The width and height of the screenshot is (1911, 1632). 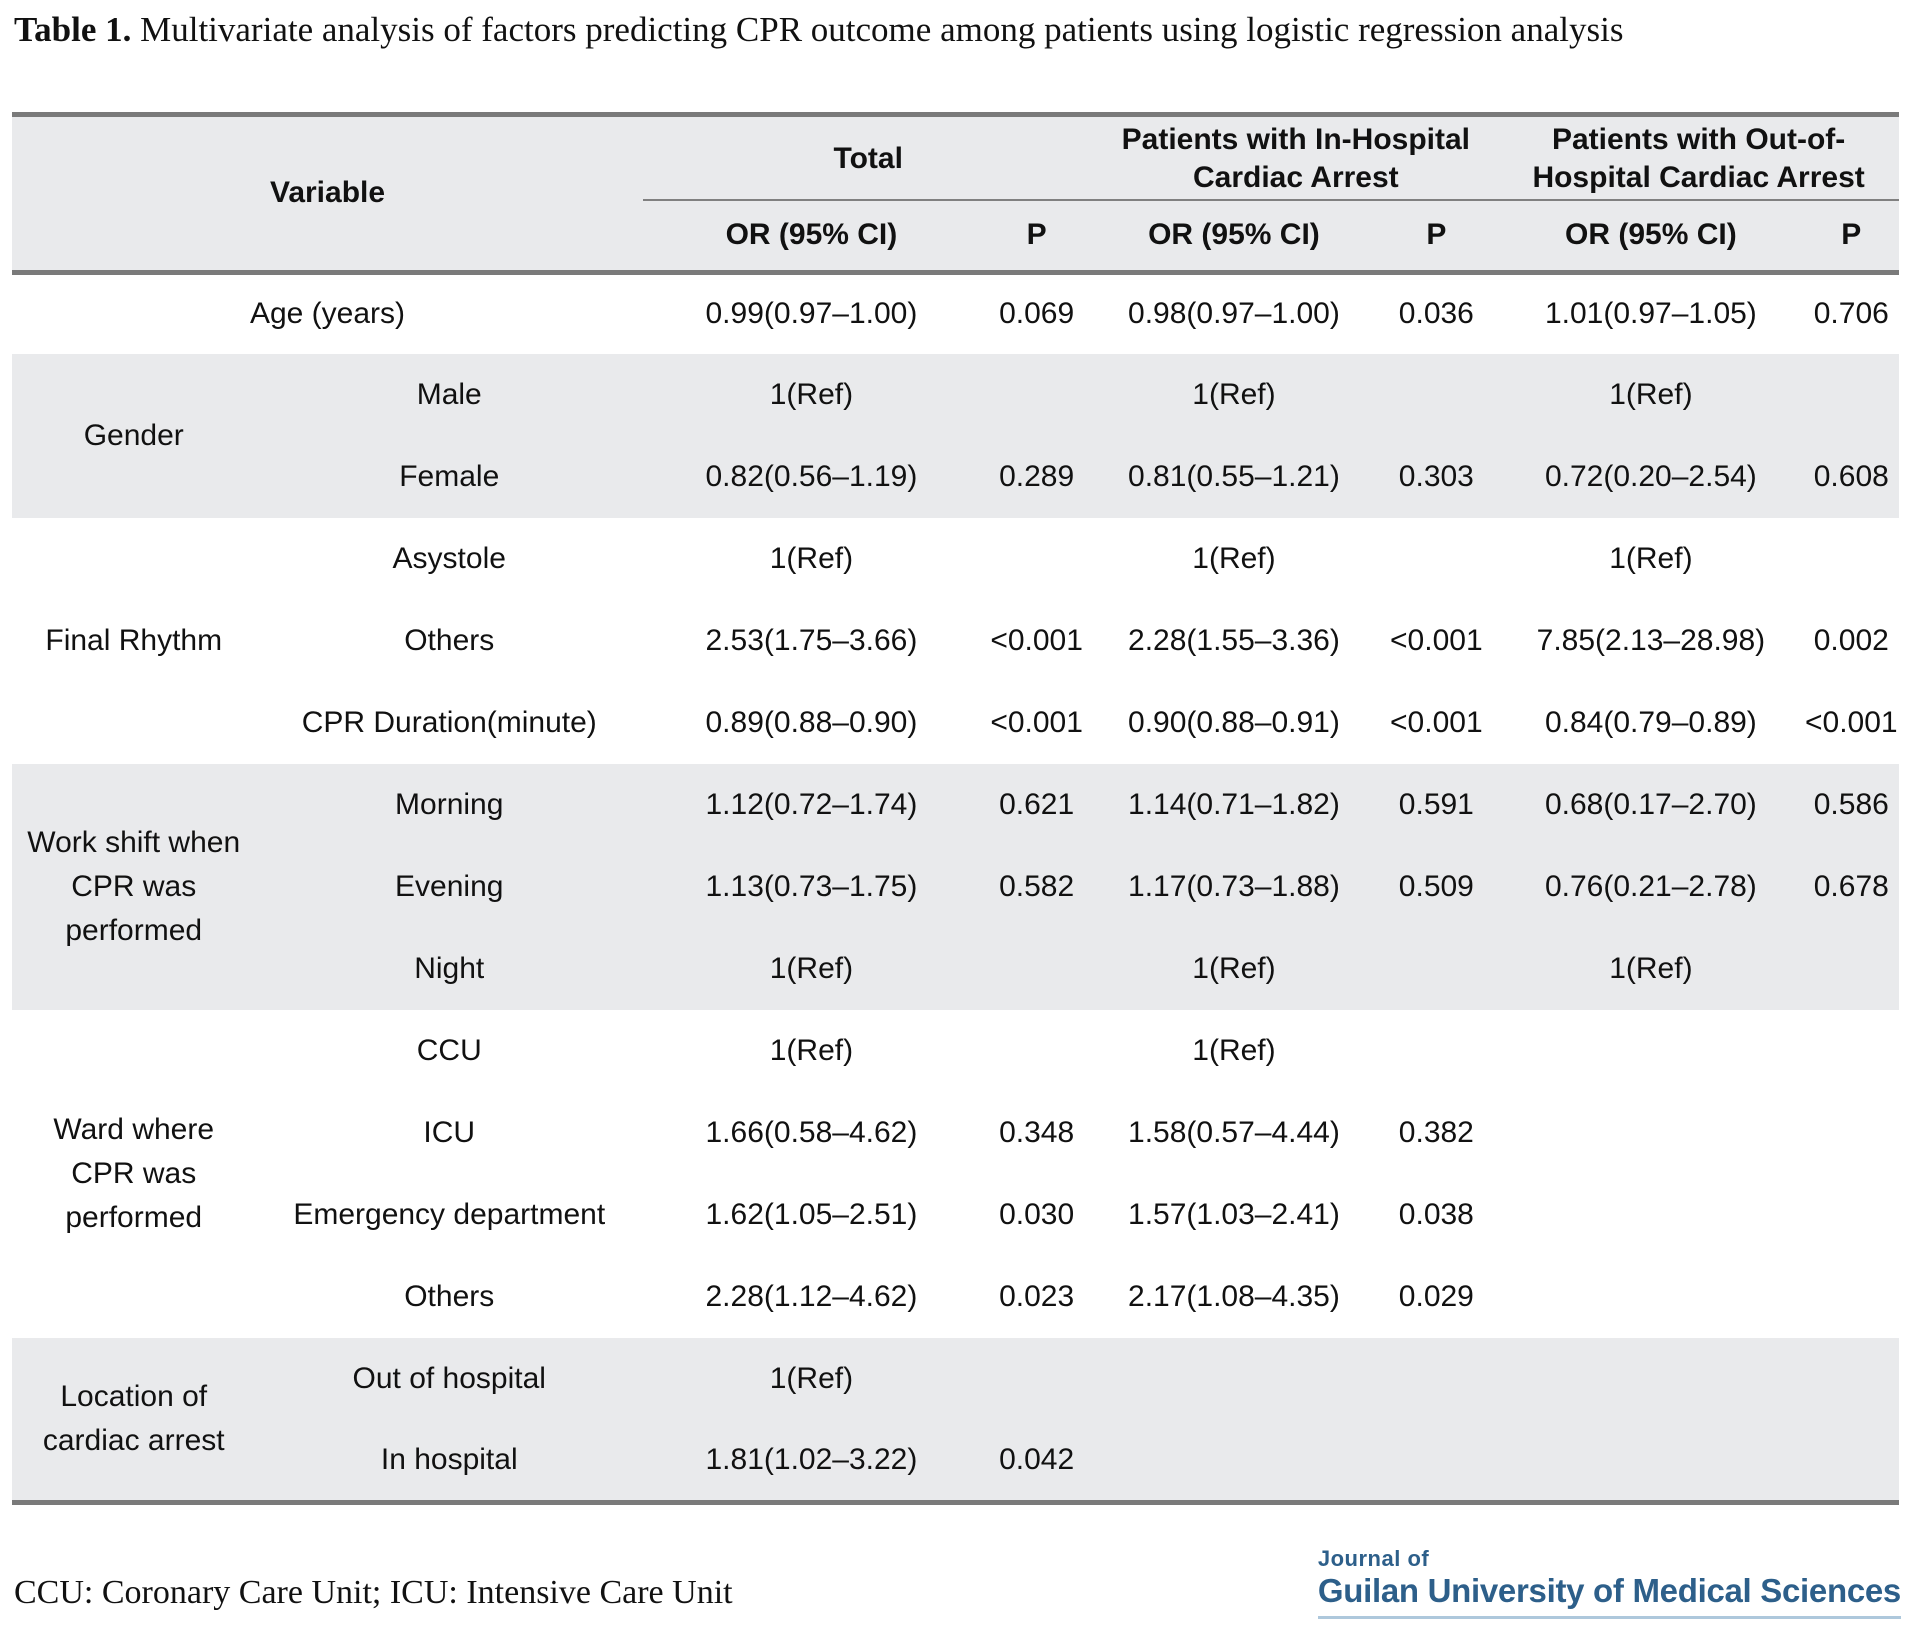 What do you see at coordinates (1234, 314) in the screenshot?
I see `or-ci-cell: 0.98(0.97–1.00)` at bounding box center [1234, 314].